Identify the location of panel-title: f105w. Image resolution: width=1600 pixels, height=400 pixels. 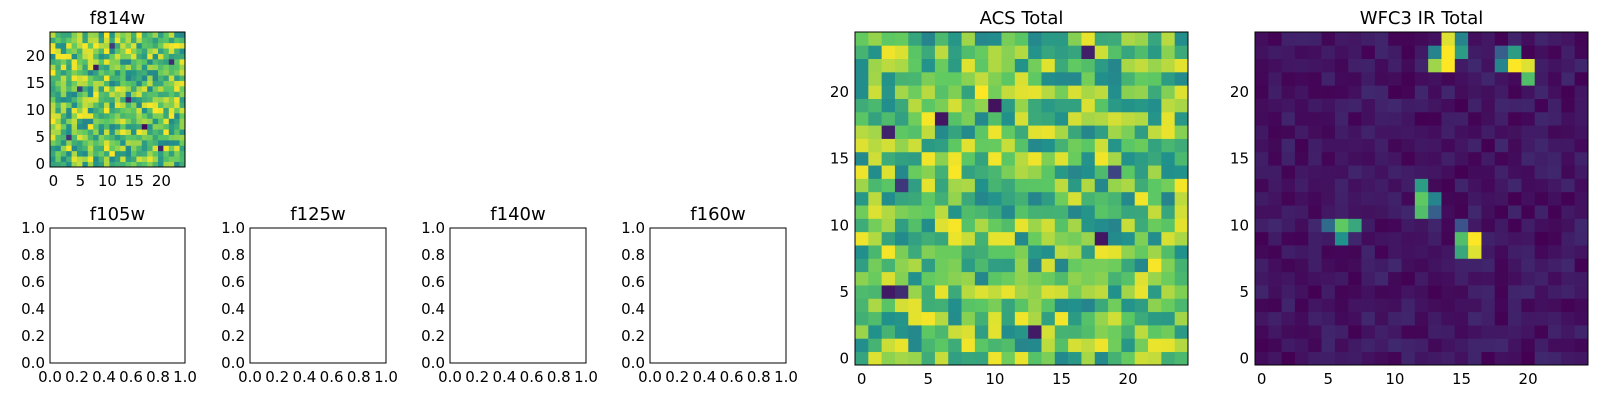
(117, 214).